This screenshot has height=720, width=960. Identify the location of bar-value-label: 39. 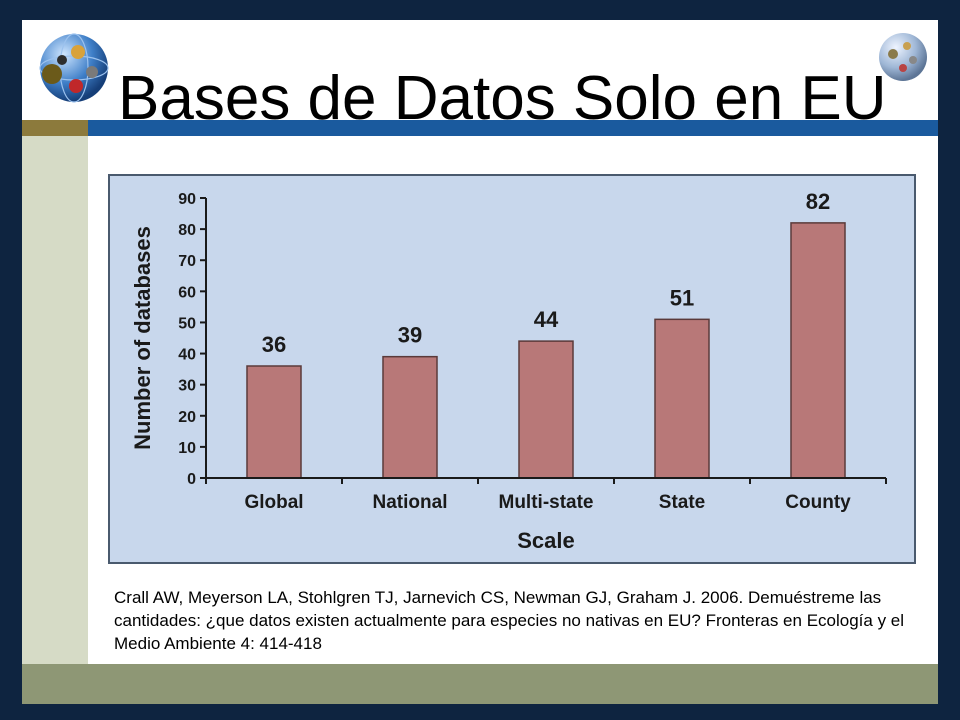
(410, 335).